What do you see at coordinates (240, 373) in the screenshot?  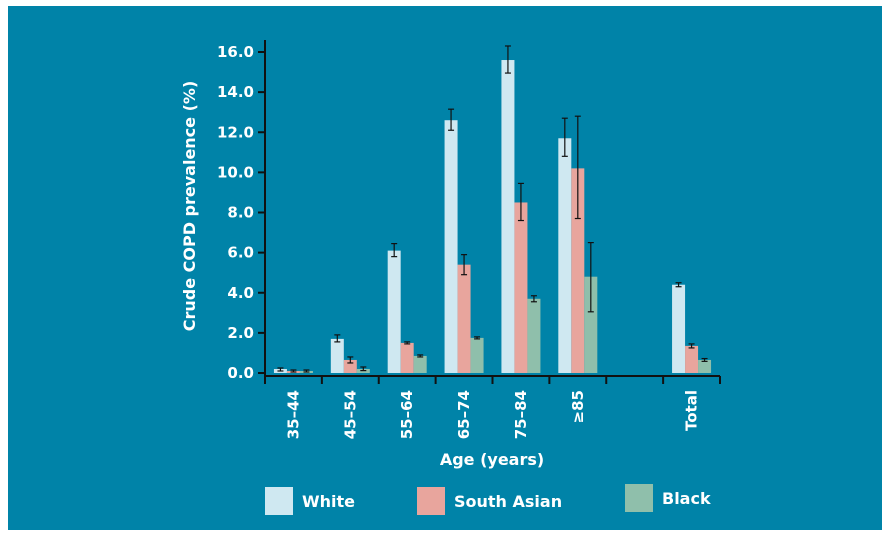 I see `y-tick-label: 0.0` at bounding box center [240, 373].